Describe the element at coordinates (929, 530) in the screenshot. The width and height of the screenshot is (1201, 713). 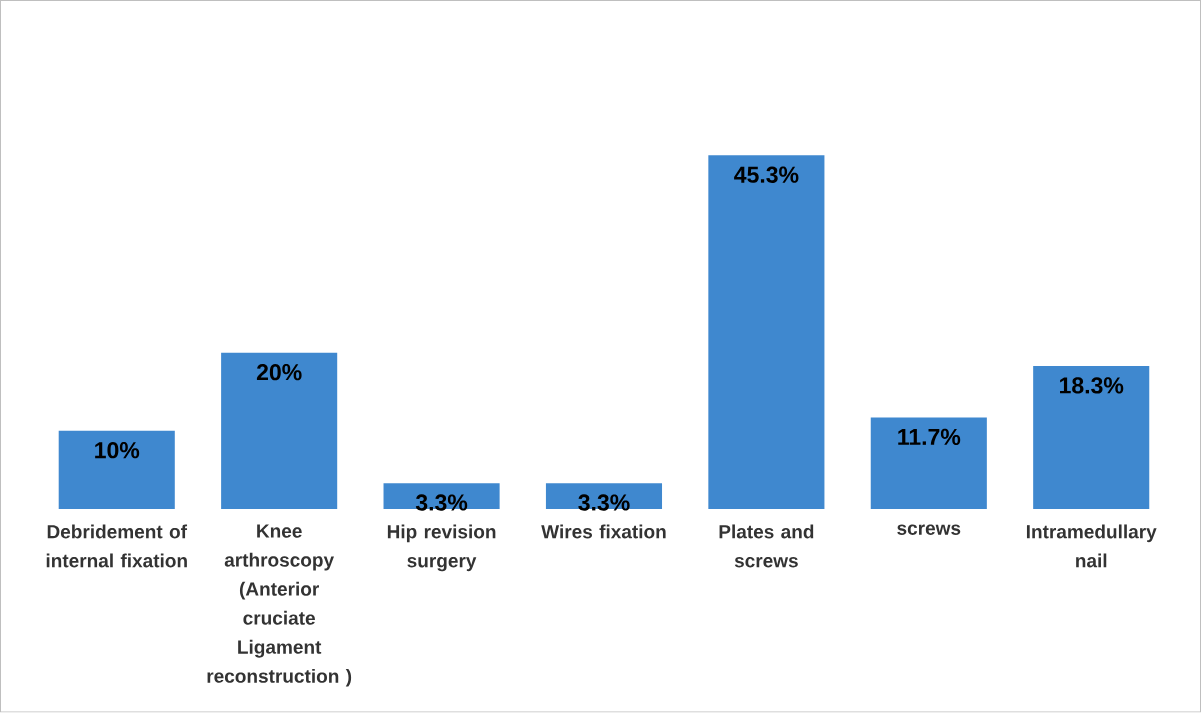
I see `x-tick-label: screws` at that location.